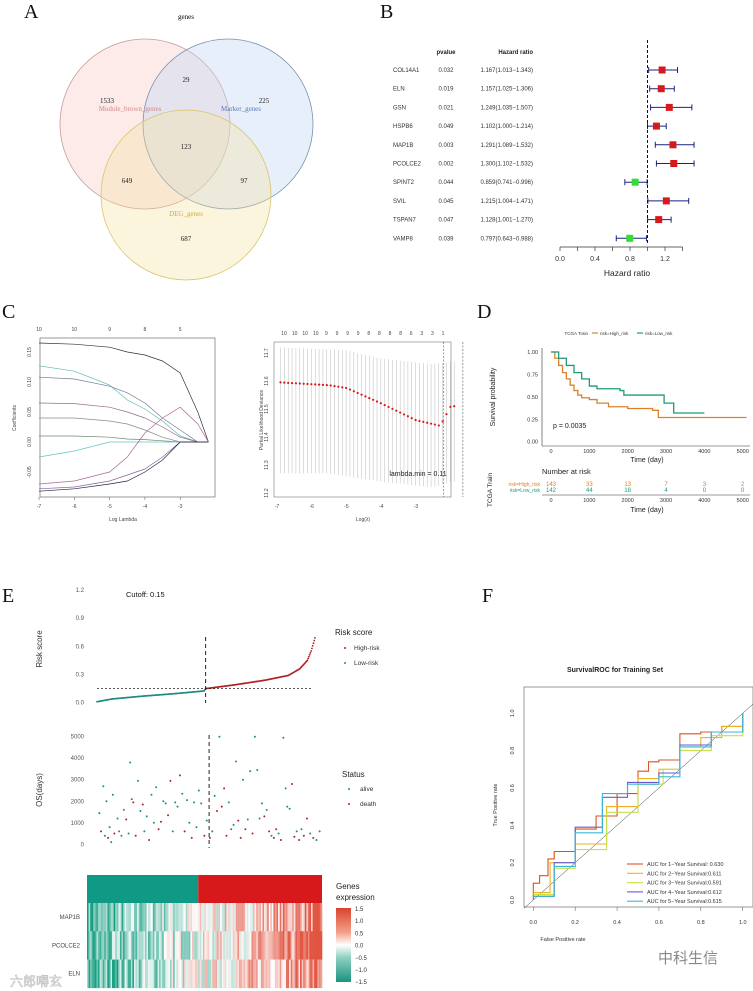 The width and height of the screenshot is (753, 991). I want to click on heatmap-colorbar, so click(343, 945).